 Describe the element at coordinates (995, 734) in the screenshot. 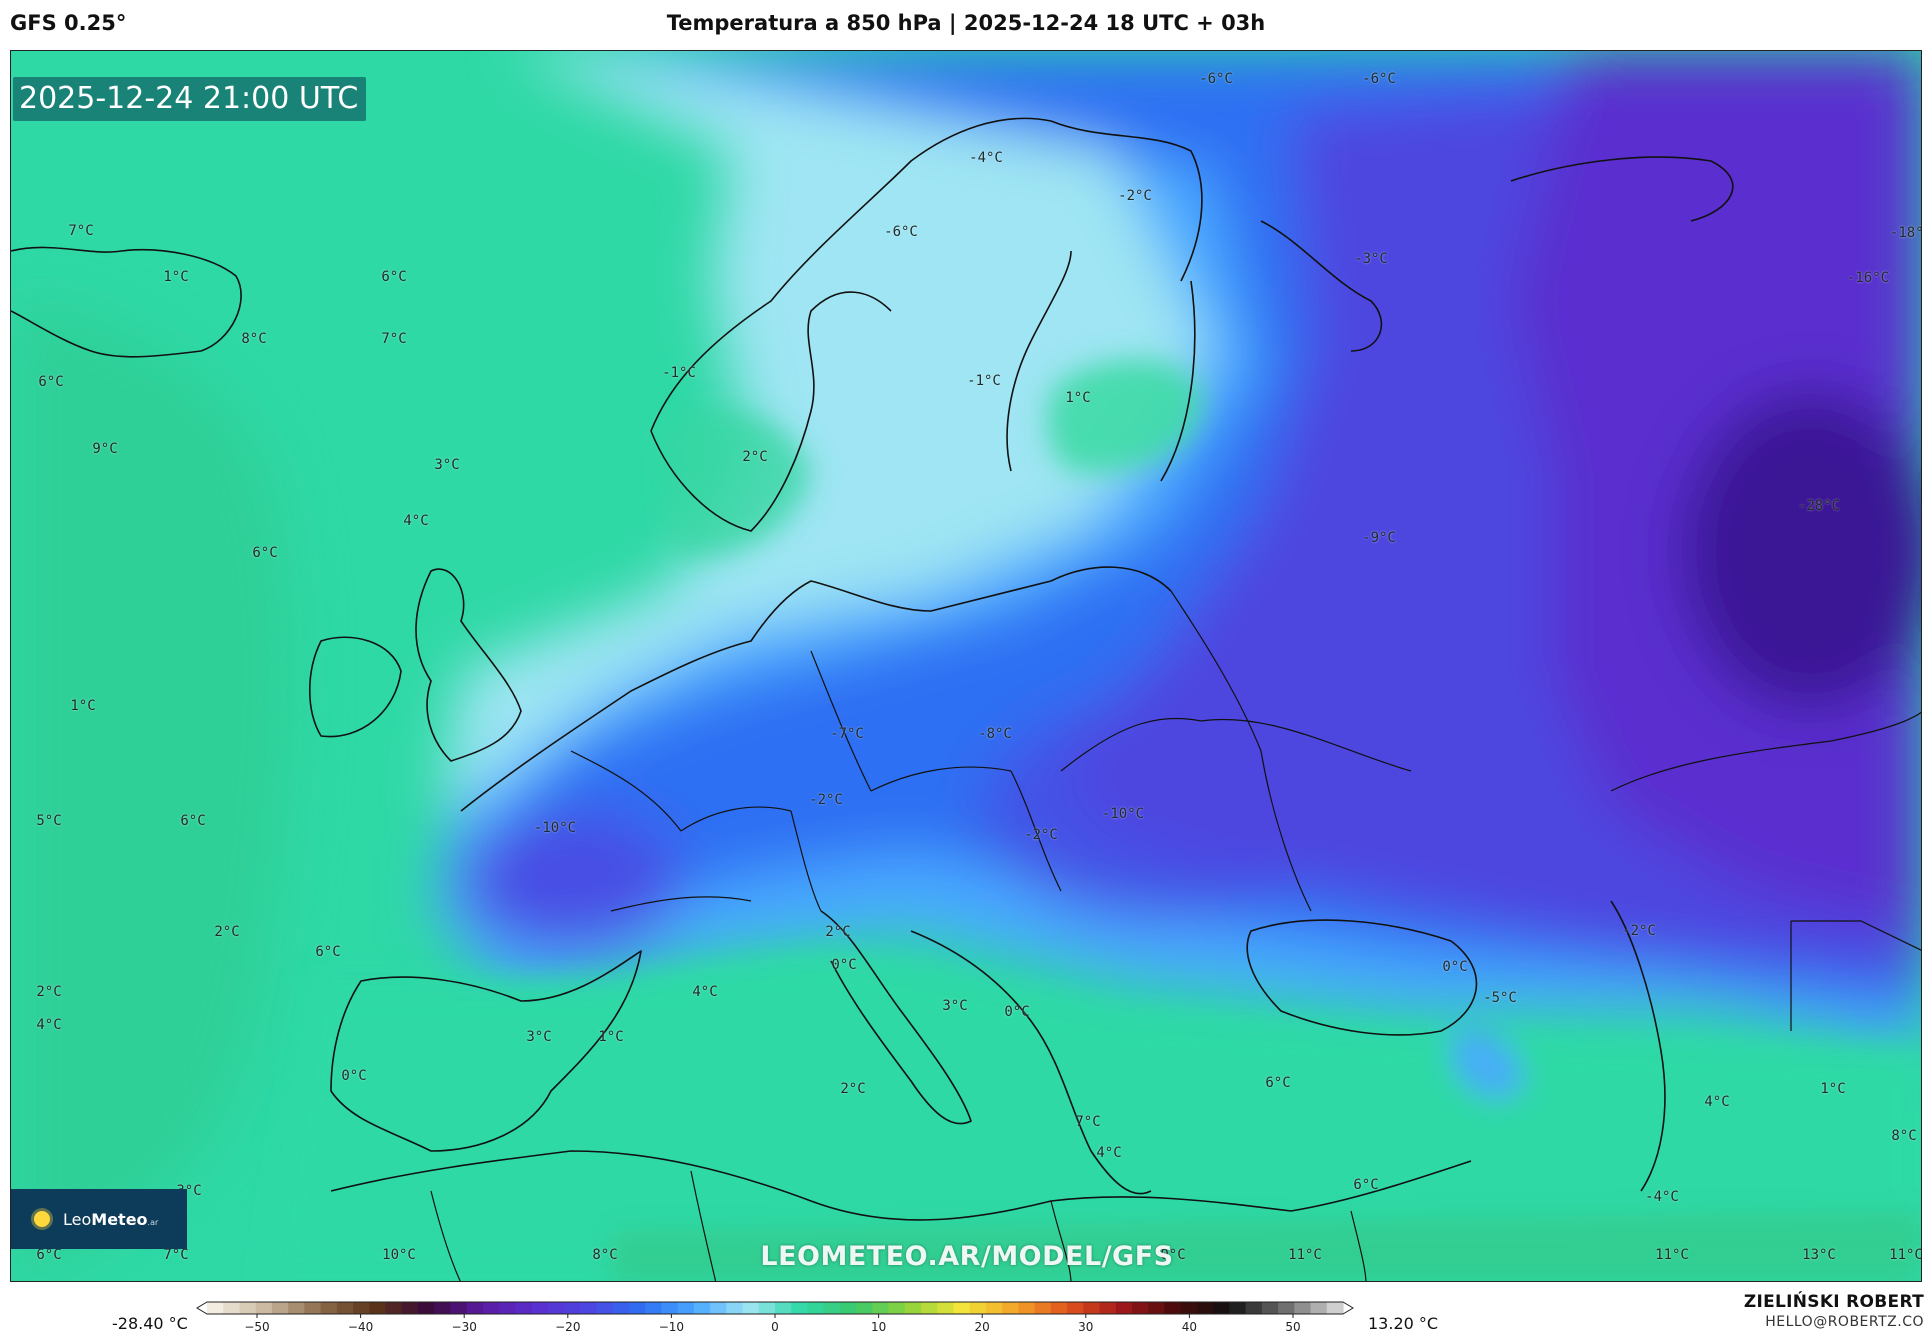

I see `temperature-label: -8°C` at that location.